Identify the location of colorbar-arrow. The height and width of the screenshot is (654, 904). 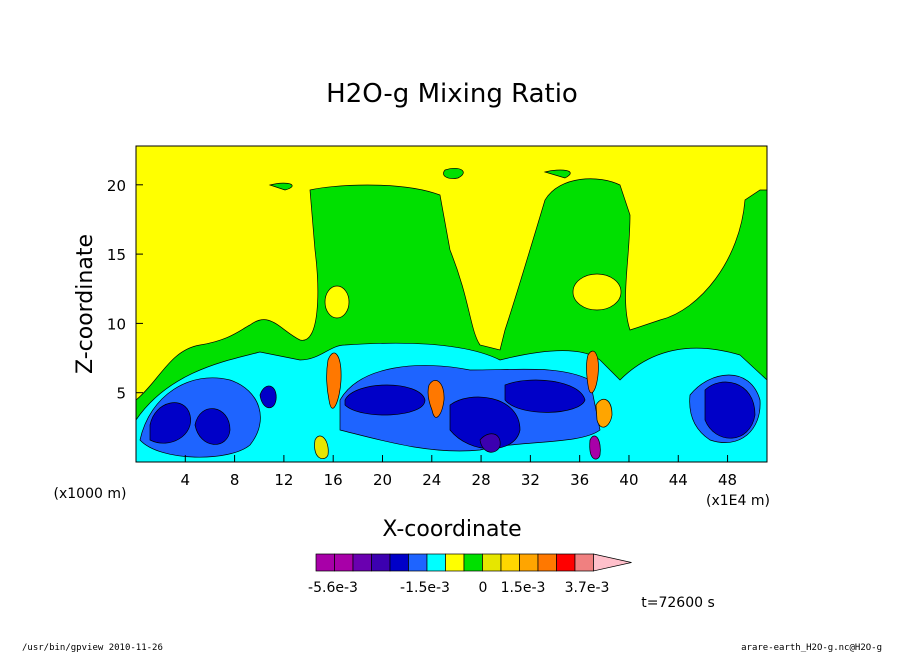
(612, 562).